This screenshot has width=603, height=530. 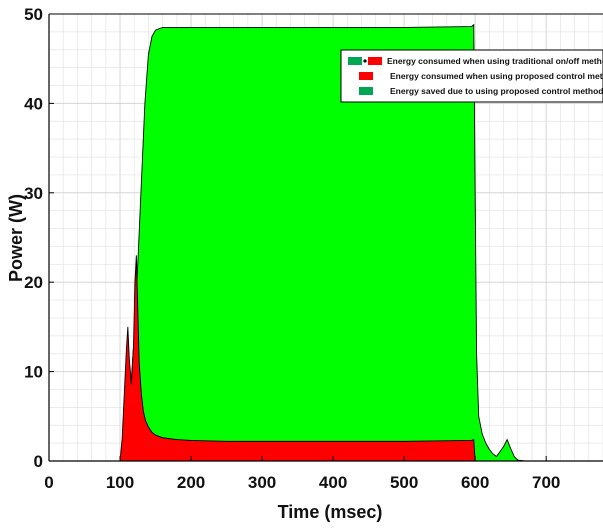 I want to click on x-tick-label: 500, so click(x=404, y=482).